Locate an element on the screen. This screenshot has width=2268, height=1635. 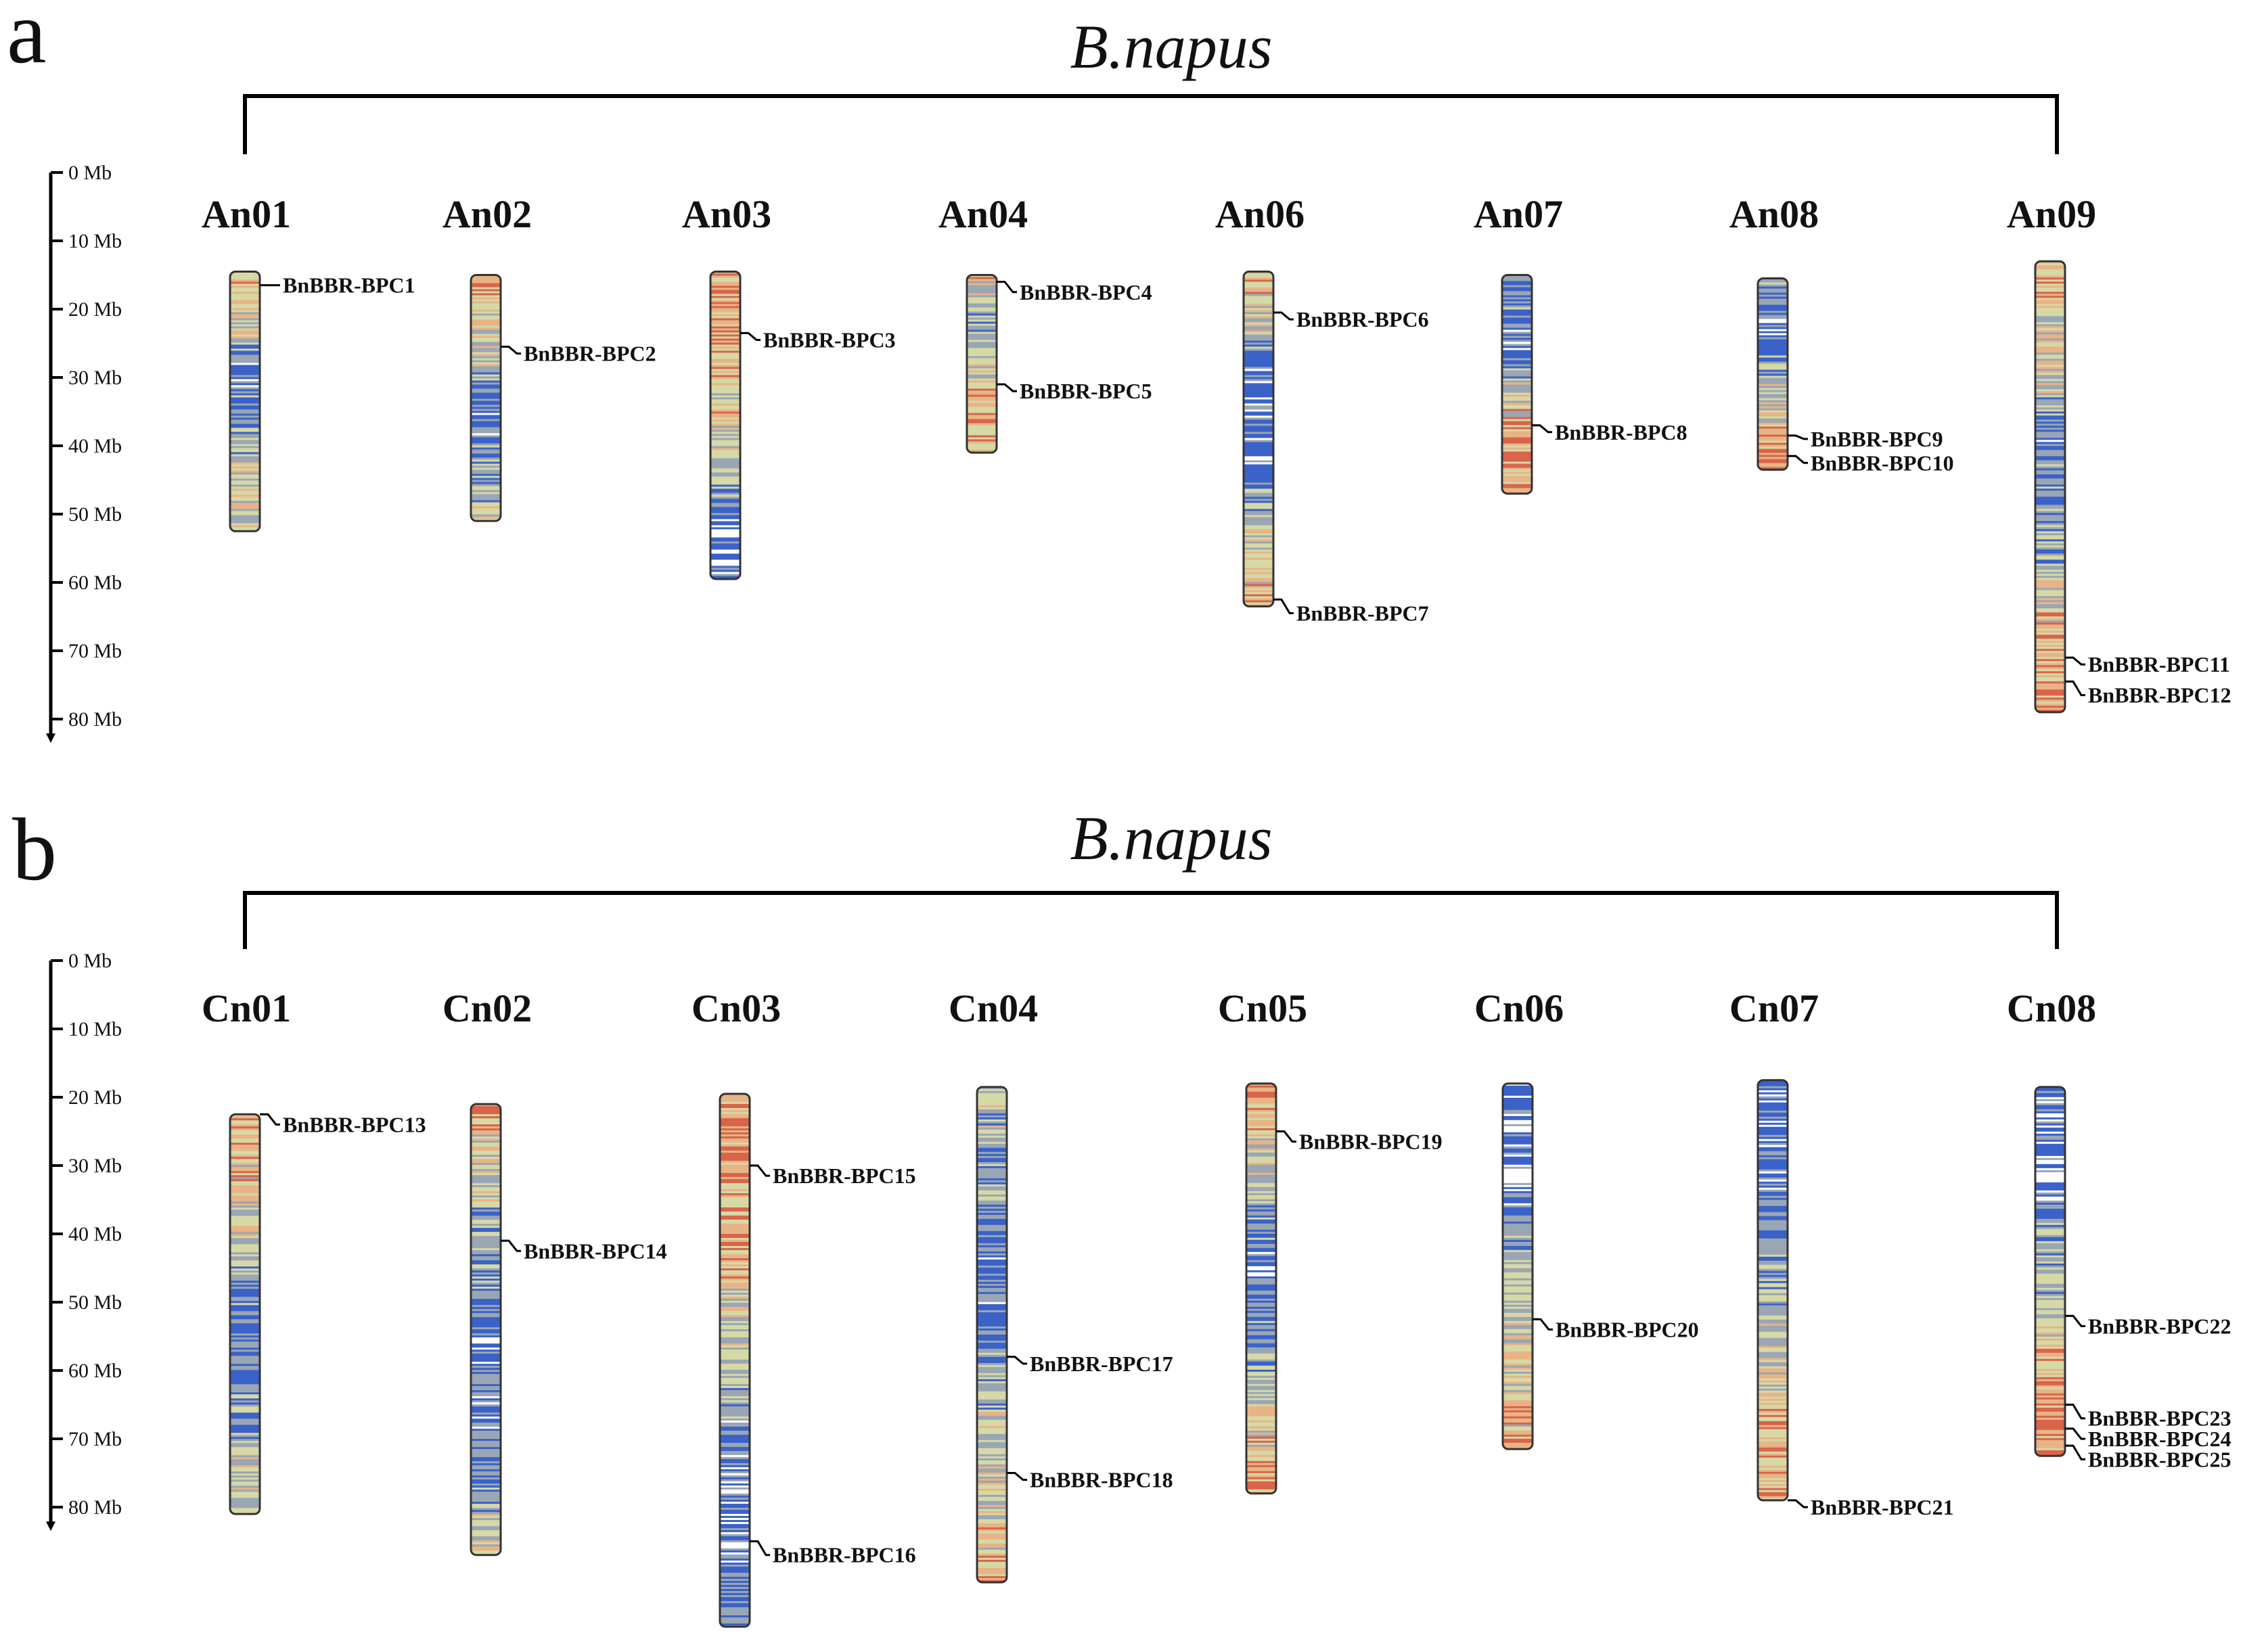
gene-label-bnbbr-bpc10: BnBBR-BPC10 is located at coordinates (1882, 463).